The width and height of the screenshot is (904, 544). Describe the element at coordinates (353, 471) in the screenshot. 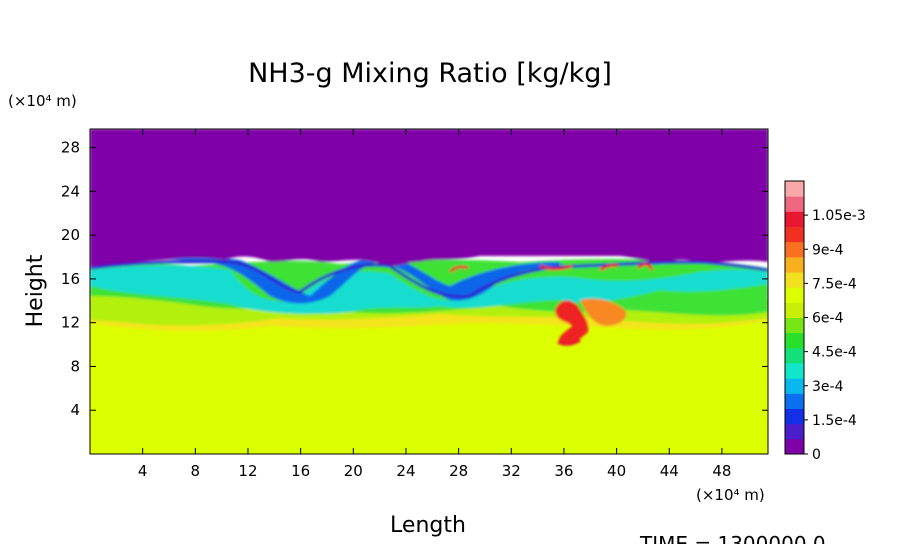

I see `x-tick-label: 20` at that location.